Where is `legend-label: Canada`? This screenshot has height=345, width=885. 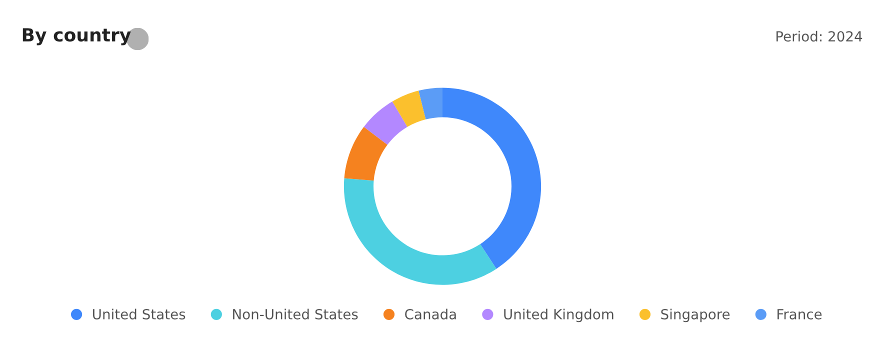
legend-label: Canada is located at coordinates (430, 314).